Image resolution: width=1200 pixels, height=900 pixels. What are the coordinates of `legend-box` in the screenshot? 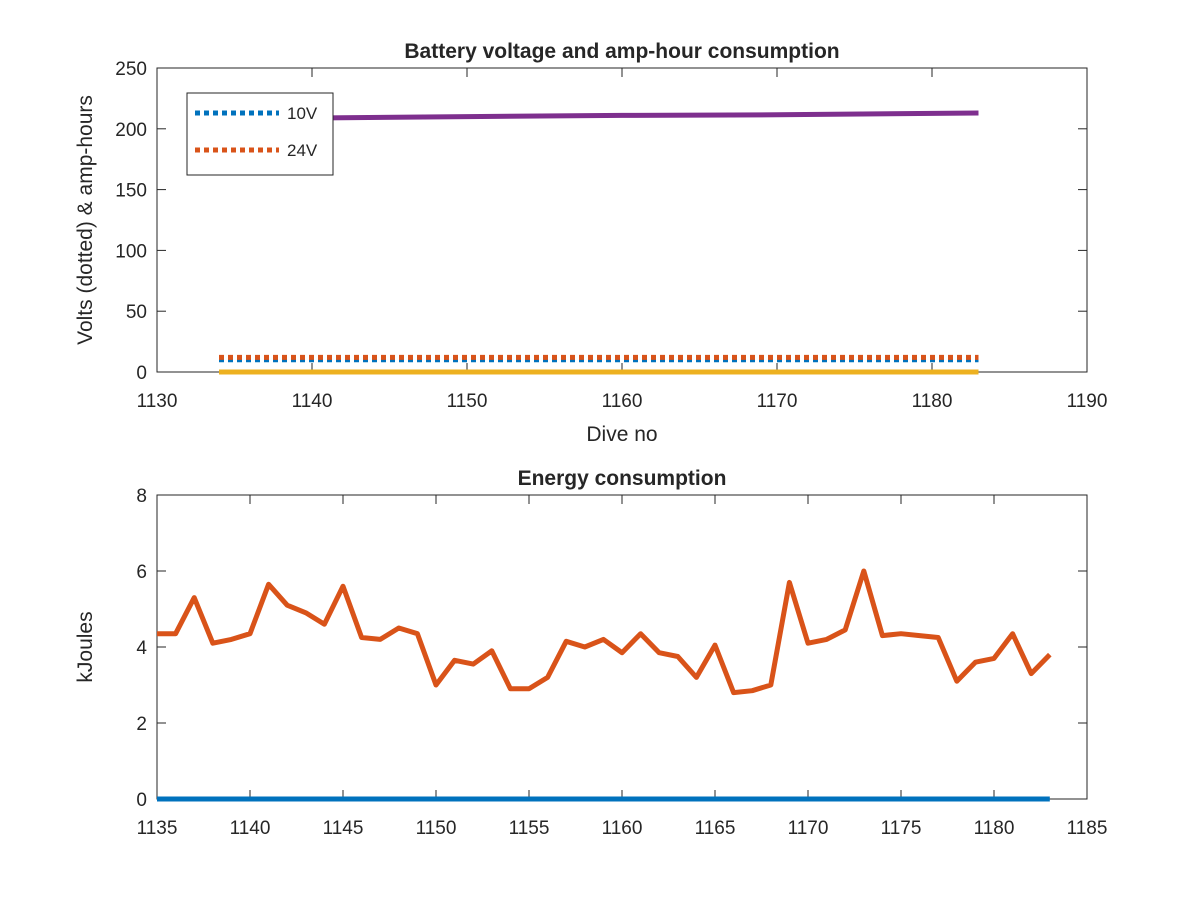 It's located at (260, 134).